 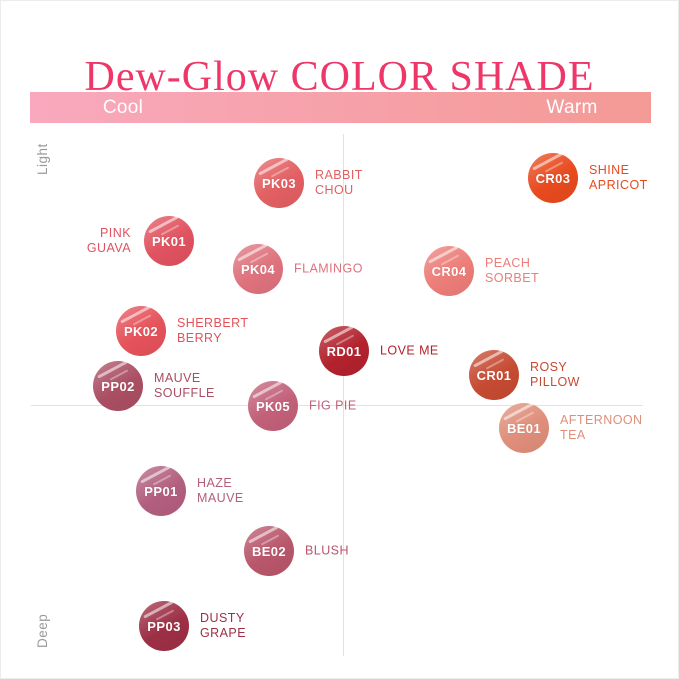 I want to click on shade-name-label: DUSTY GRAPE, so click(x=223, y=626).